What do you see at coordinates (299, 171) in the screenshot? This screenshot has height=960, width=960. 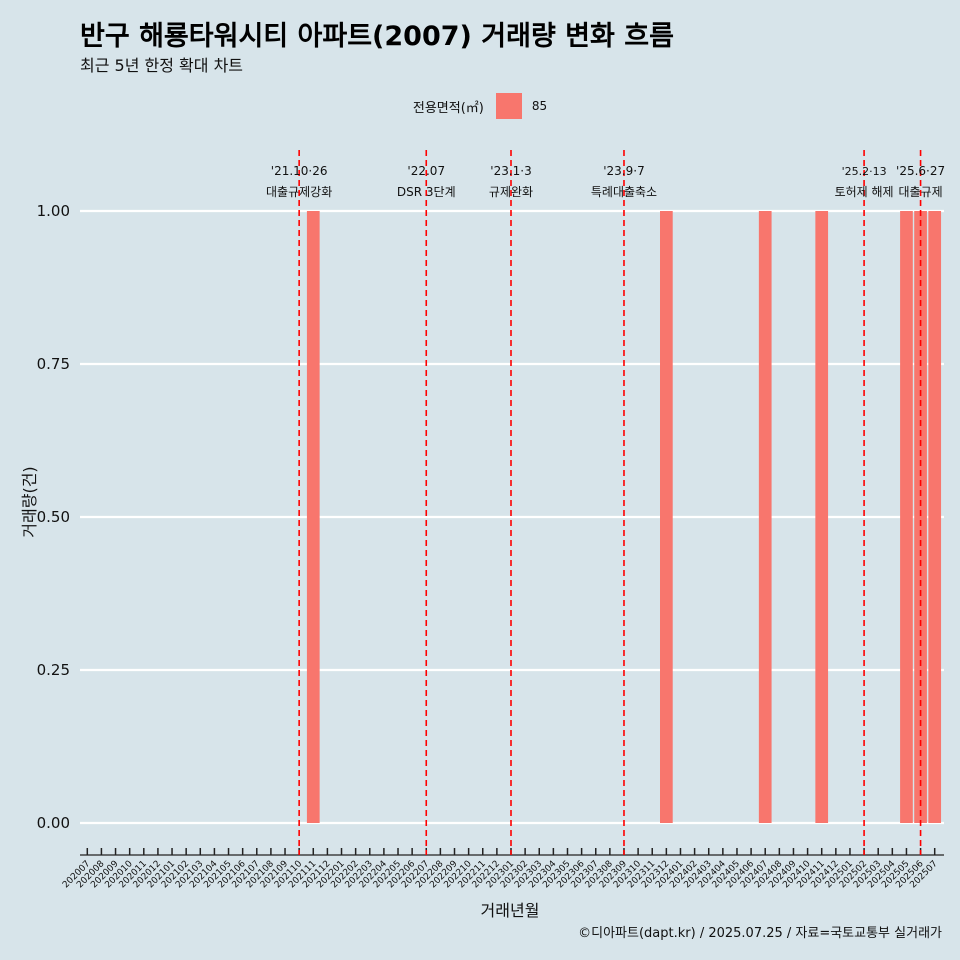 I see `event-date-202110: '21.10·26` at bounding box center [299, 171].